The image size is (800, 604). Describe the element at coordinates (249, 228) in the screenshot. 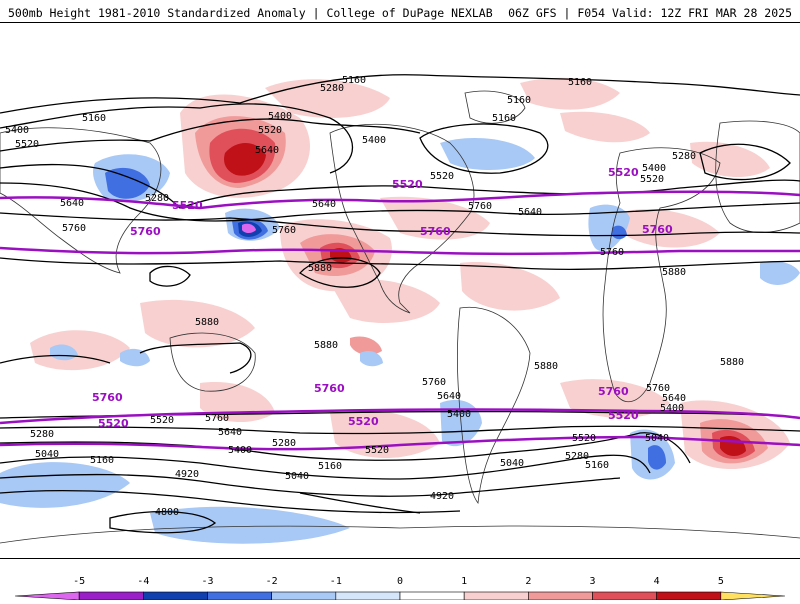

I see `negative-anomaly-max` at that location.